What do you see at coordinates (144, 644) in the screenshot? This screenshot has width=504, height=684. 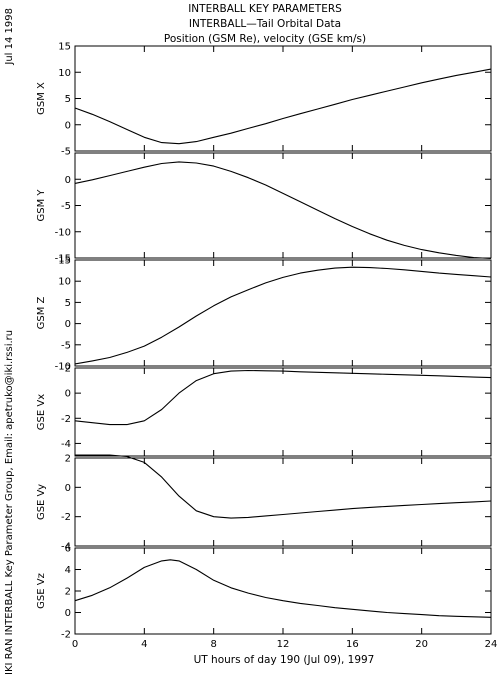 I see `x-tick-label: 4` at bounding box center [144, 644].